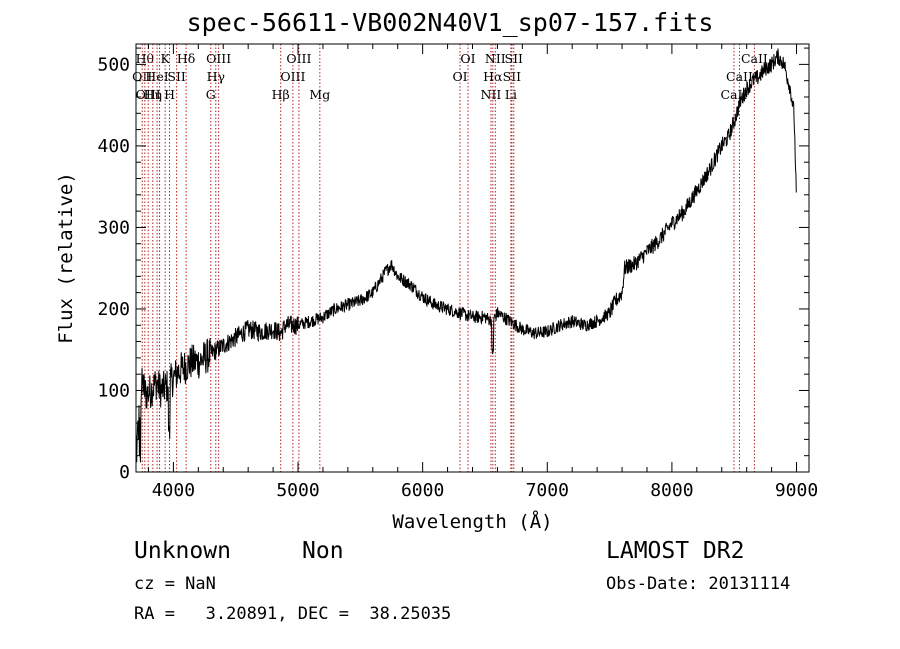 This screenshot has height=649, width=900. What do you see at coordinates (281, 94) in the screenshot?
I see `line-marker-label: Hβ` at bounding box center [281, 94].